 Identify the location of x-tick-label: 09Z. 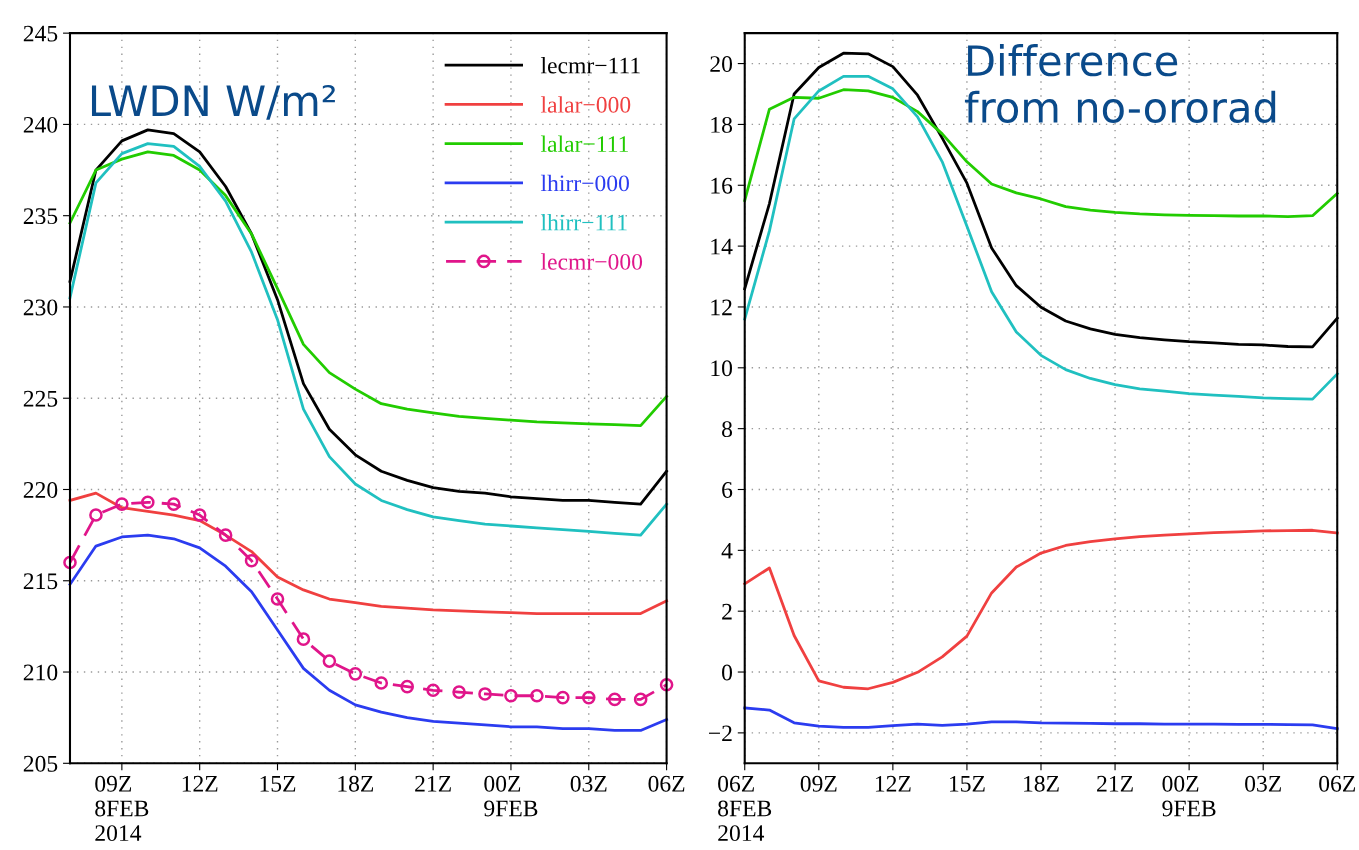
(818, 783).